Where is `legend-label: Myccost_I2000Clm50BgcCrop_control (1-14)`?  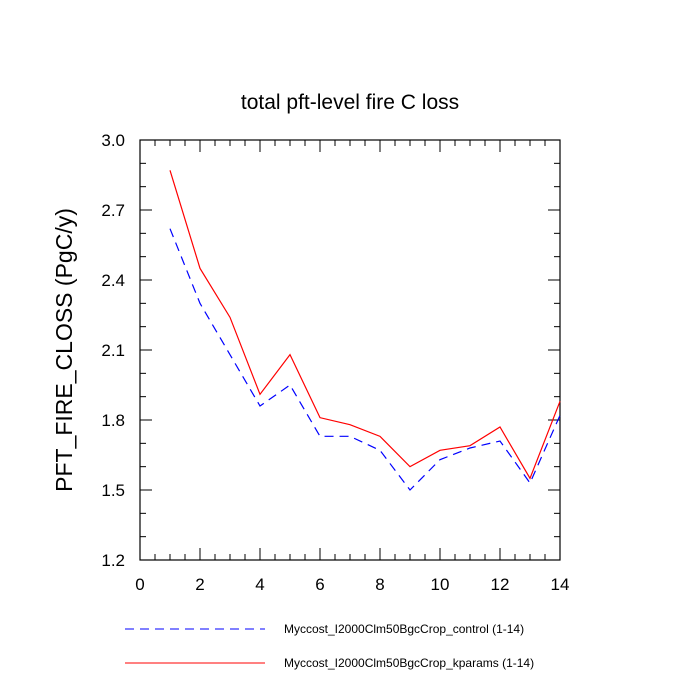
legend-label: Myccost_I2000Clm50BgcCrop_control (1-14) is located at coordinates (404, 629).